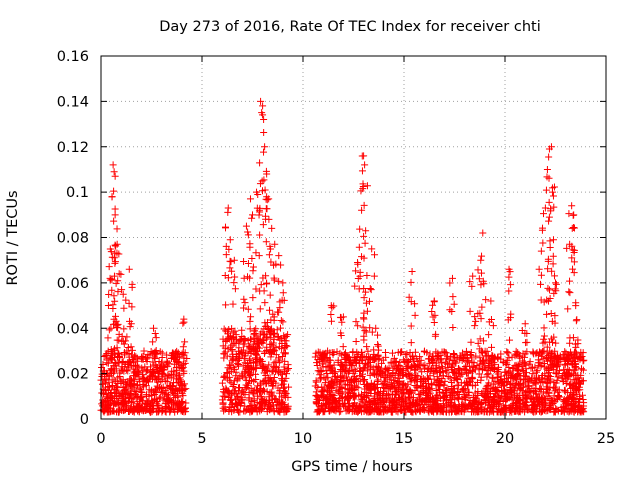 This screenshot has width=640, height=480. Describe the element at coordinates (73, 375) in the screenshot. I see `y-tick-label: 0.02` at that location.